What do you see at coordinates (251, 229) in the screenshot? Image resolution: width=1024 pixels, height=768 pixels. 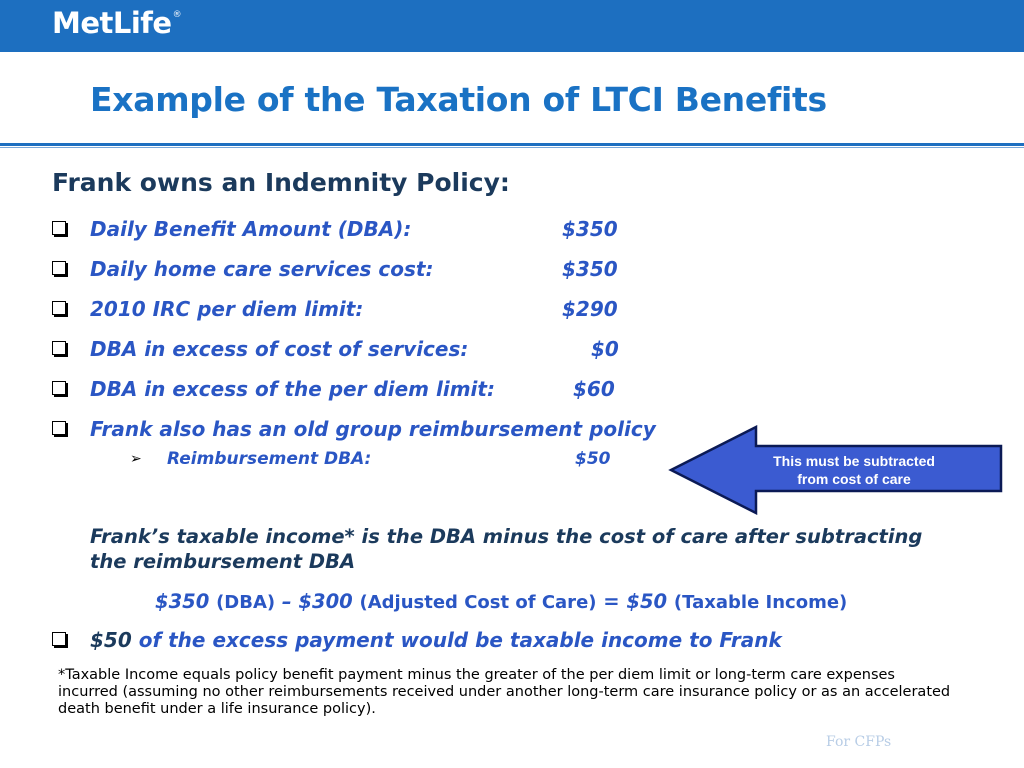 I see `bullet-label: Daily Benefit Amount (DBA):` at bounding box center [251, 229].